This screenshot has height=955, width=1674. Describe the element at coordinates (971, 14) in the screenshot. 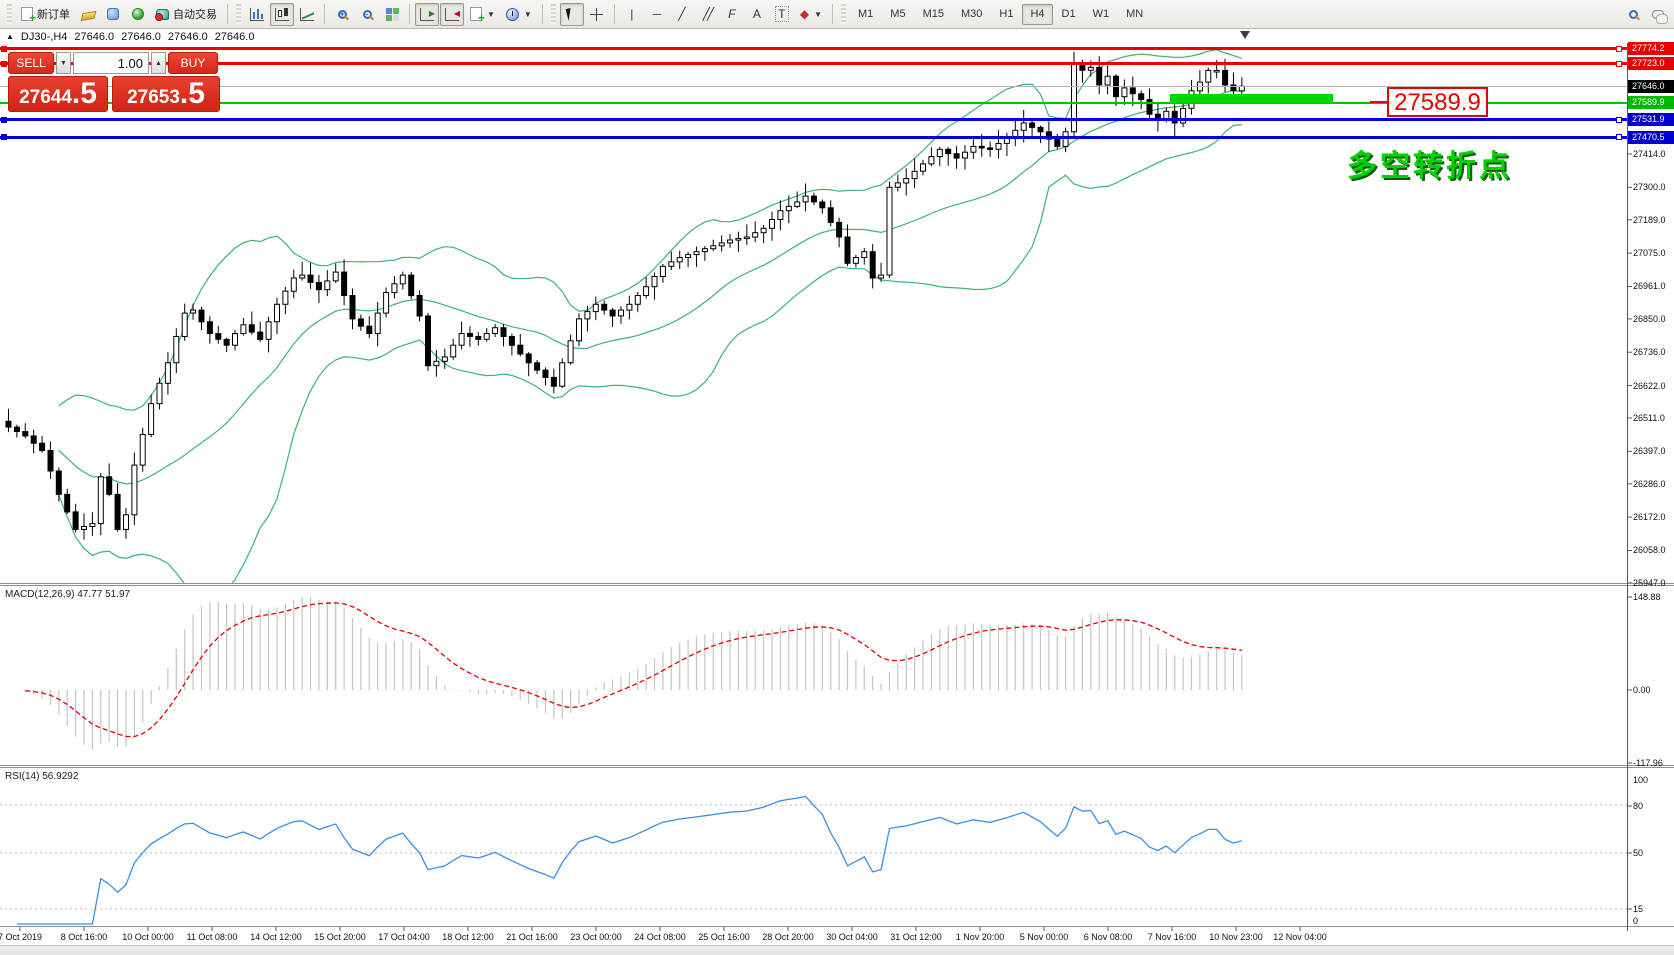

I see `timeframe-m30-button: M30` at that location.